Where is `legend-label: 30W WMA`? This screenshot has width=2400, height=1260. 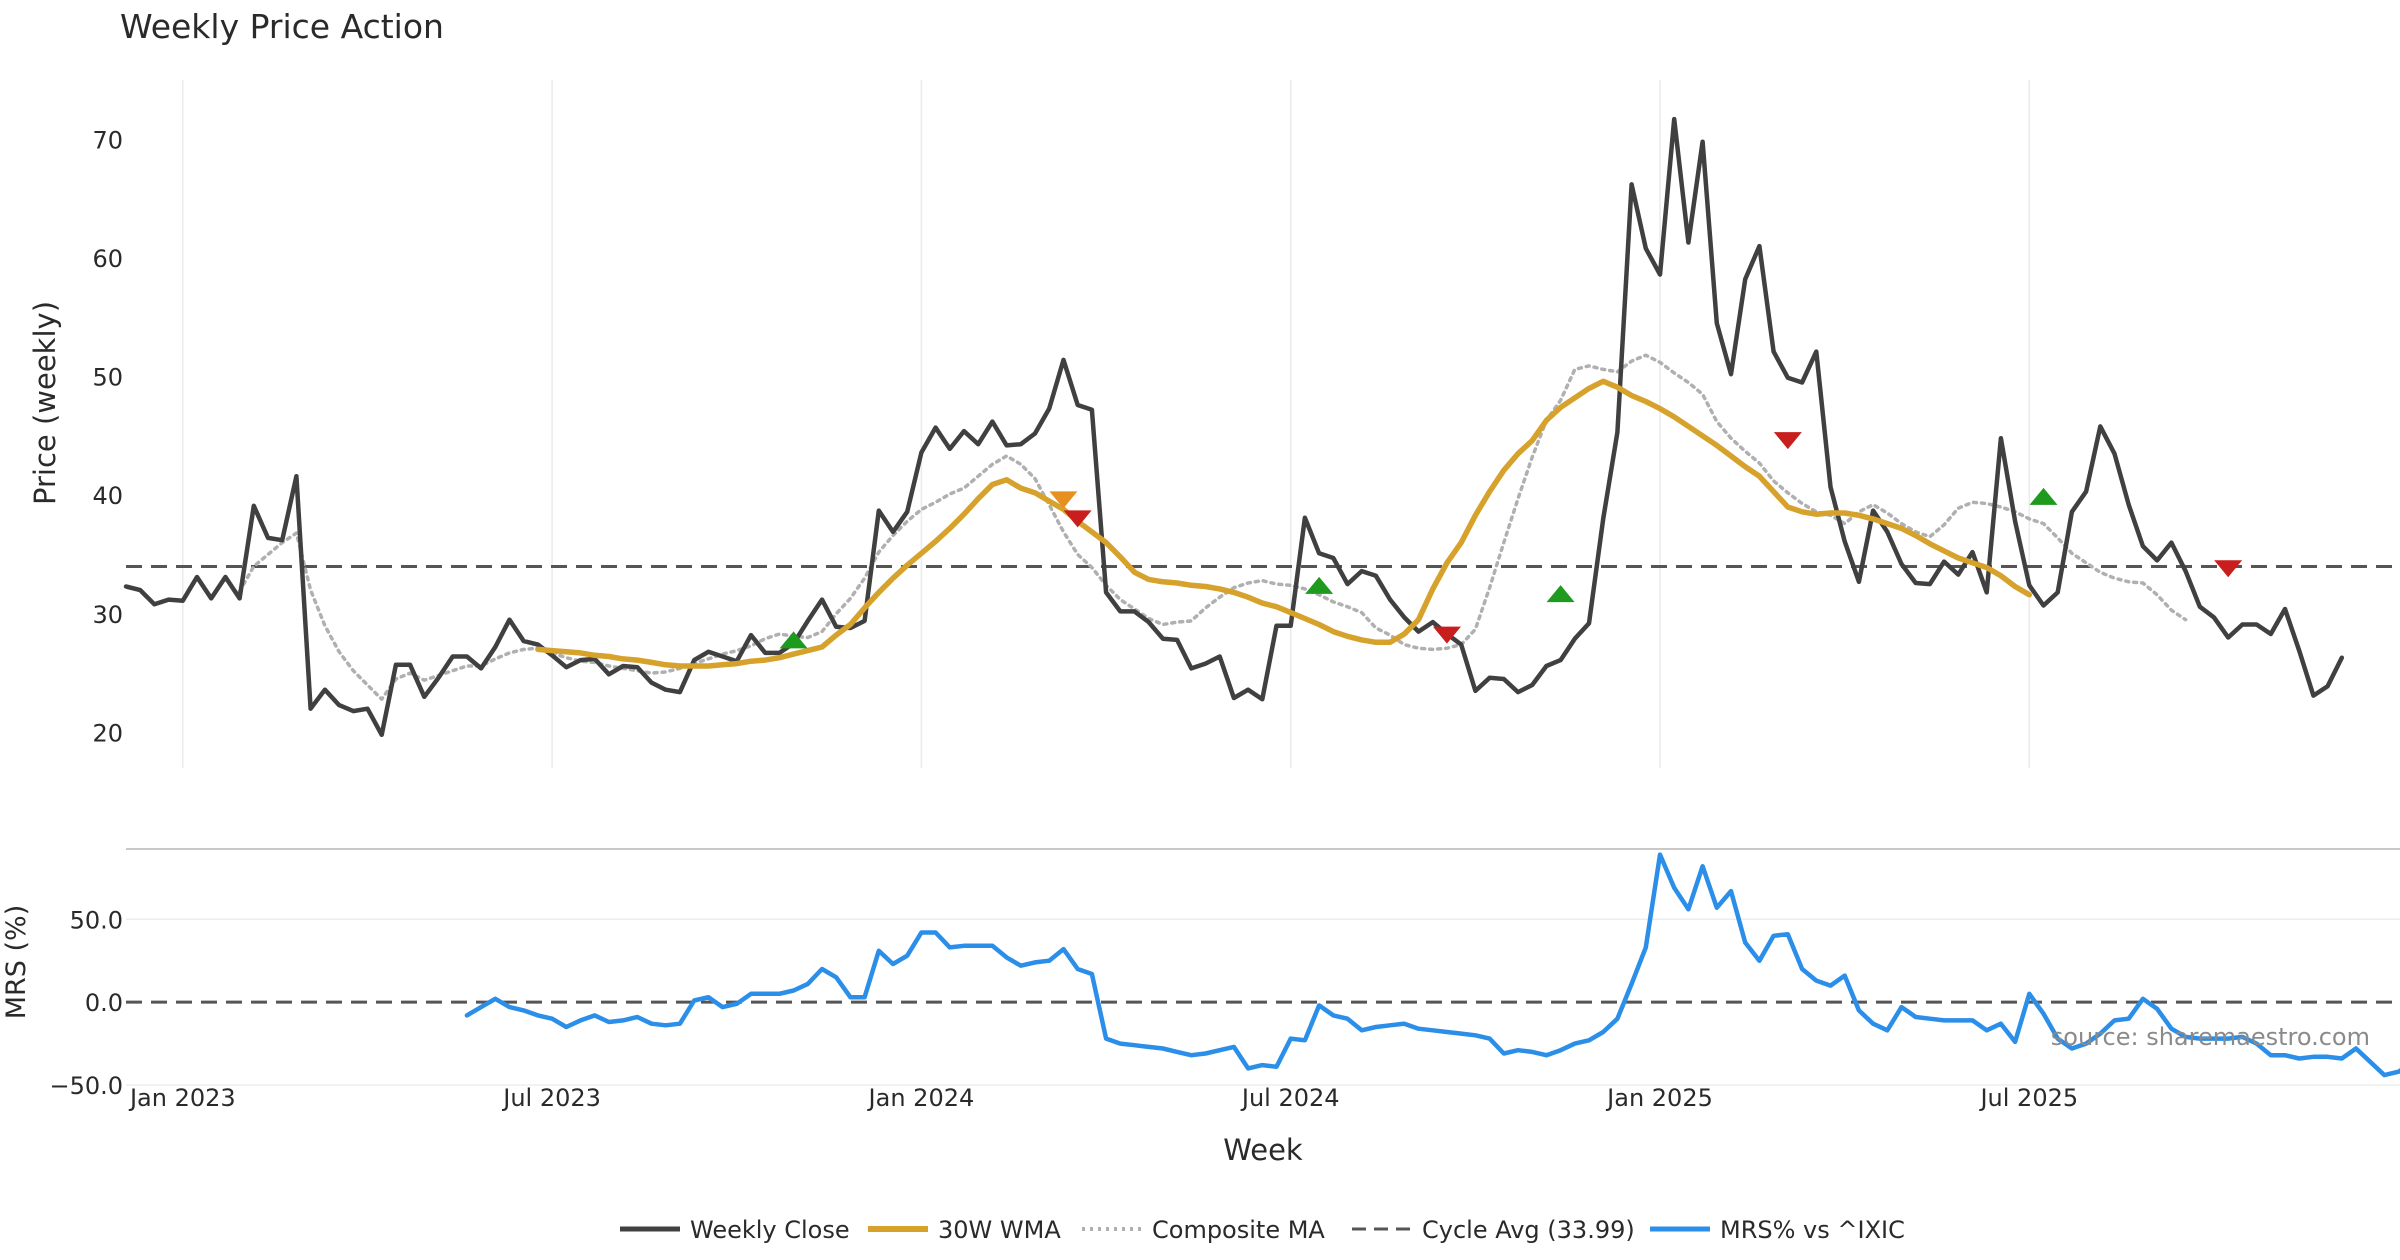
legend-label: 30W WMA is located at coordinates (999, 1230).